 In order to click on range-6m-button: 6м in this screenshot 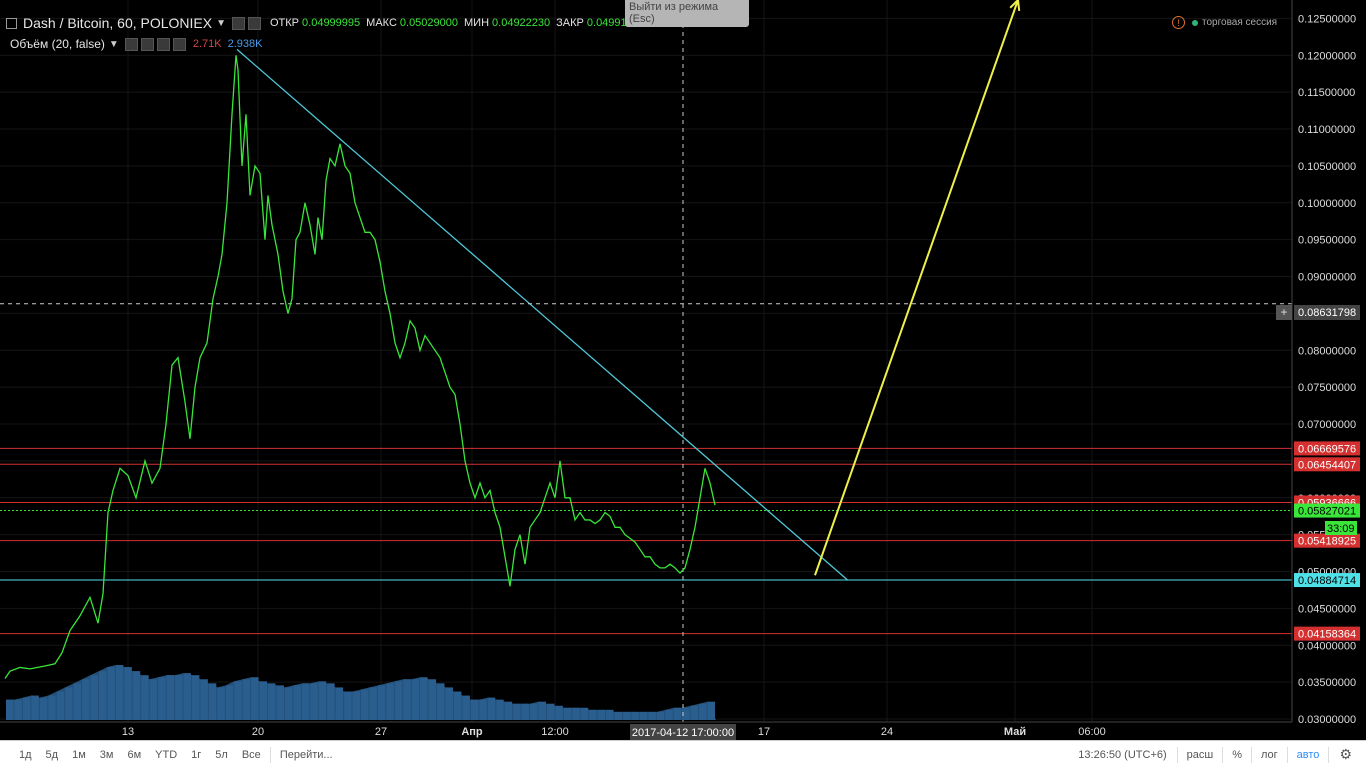, I will do `click(134, 754)`.